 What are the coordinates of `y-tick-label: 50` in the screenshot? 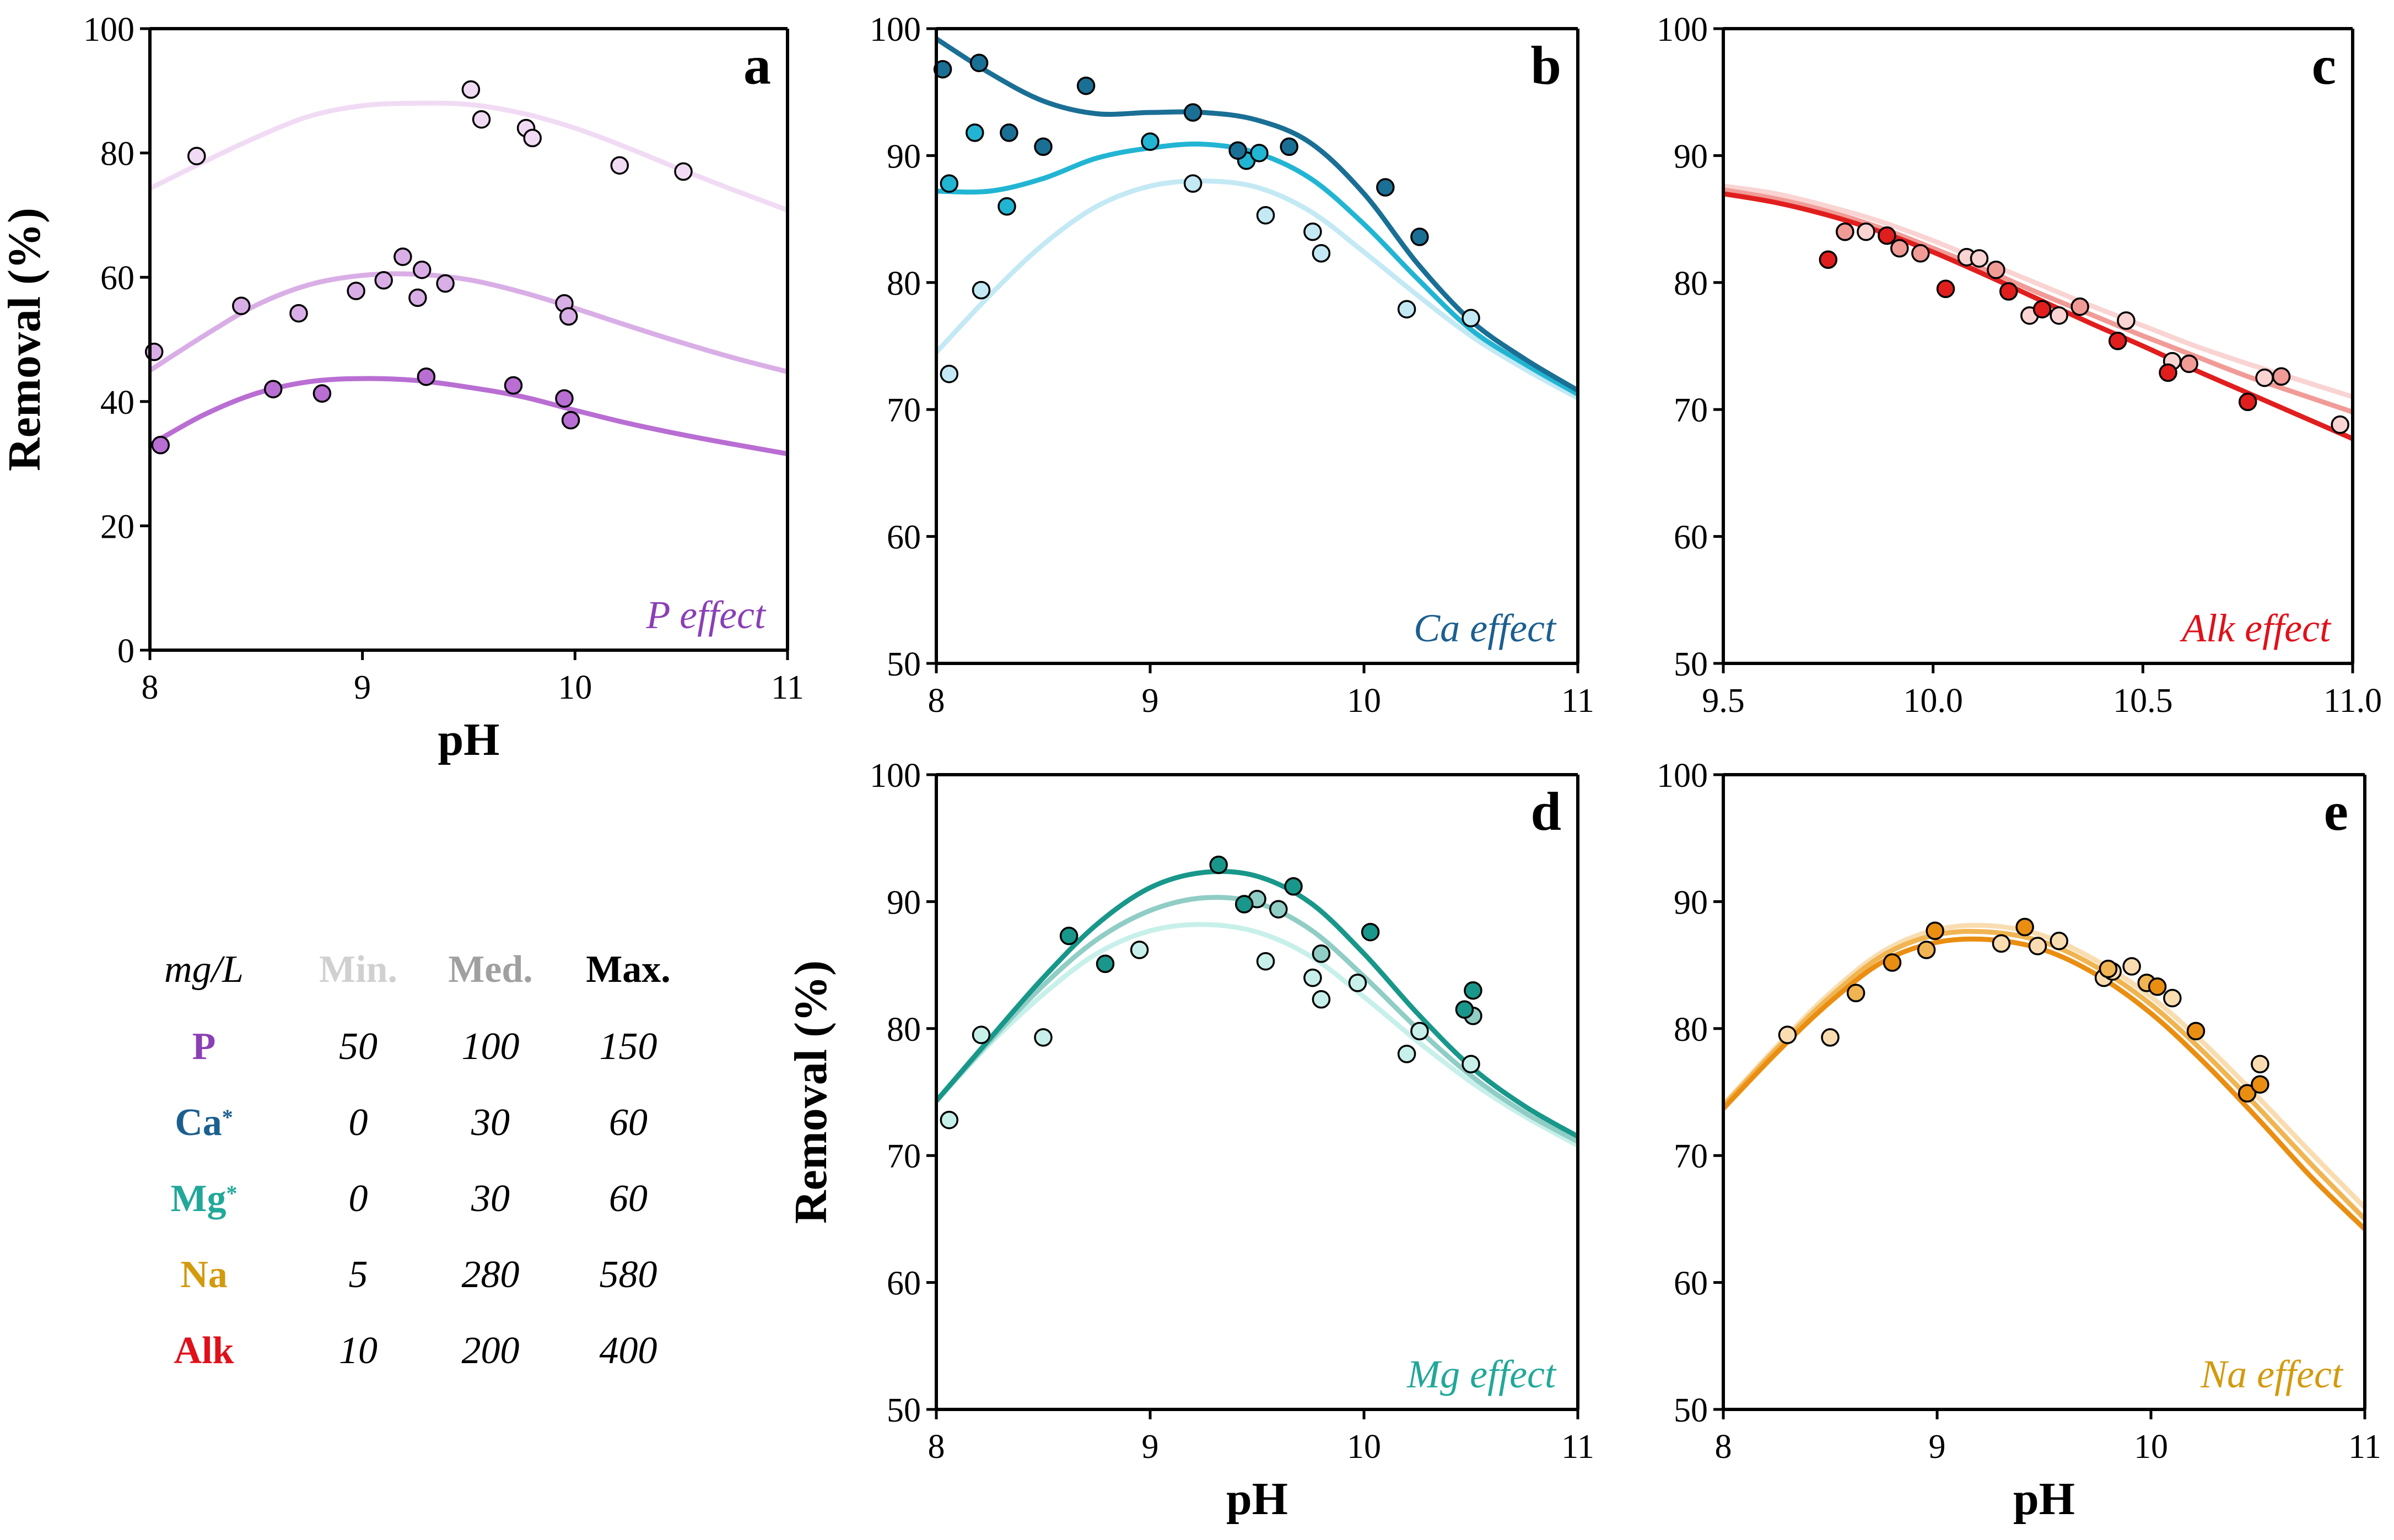 It's located at (904, 664).